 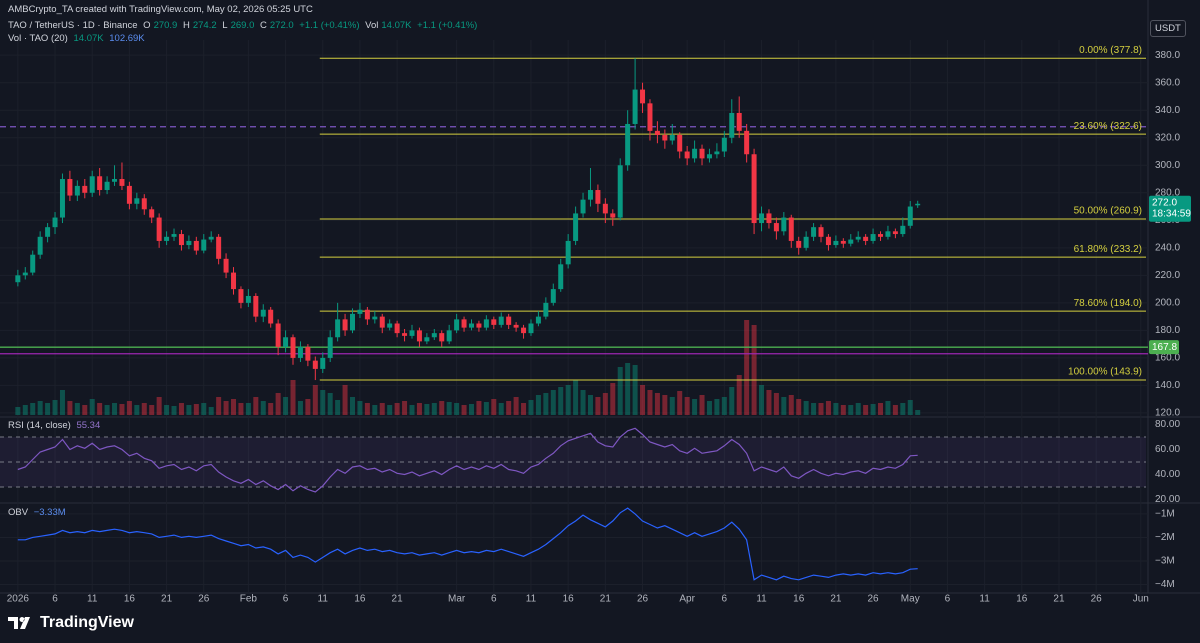 I want to click on rsi-tick-label: 80.00, so click(x=1167, y=424).